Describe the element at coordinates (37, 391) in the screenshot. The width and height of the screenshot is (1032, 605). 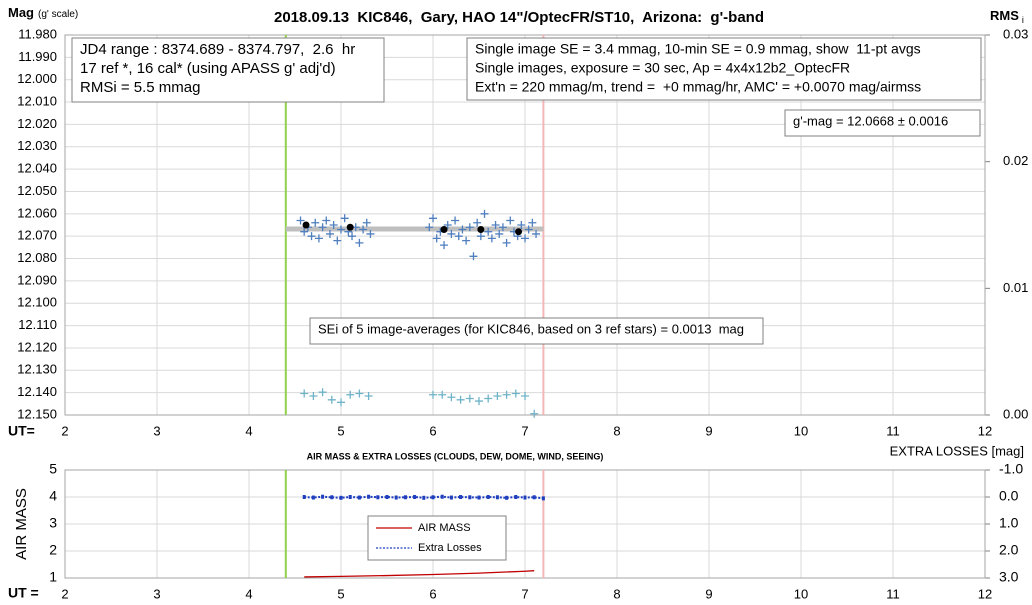
I see `y-tick-label: 12.140` at that location.